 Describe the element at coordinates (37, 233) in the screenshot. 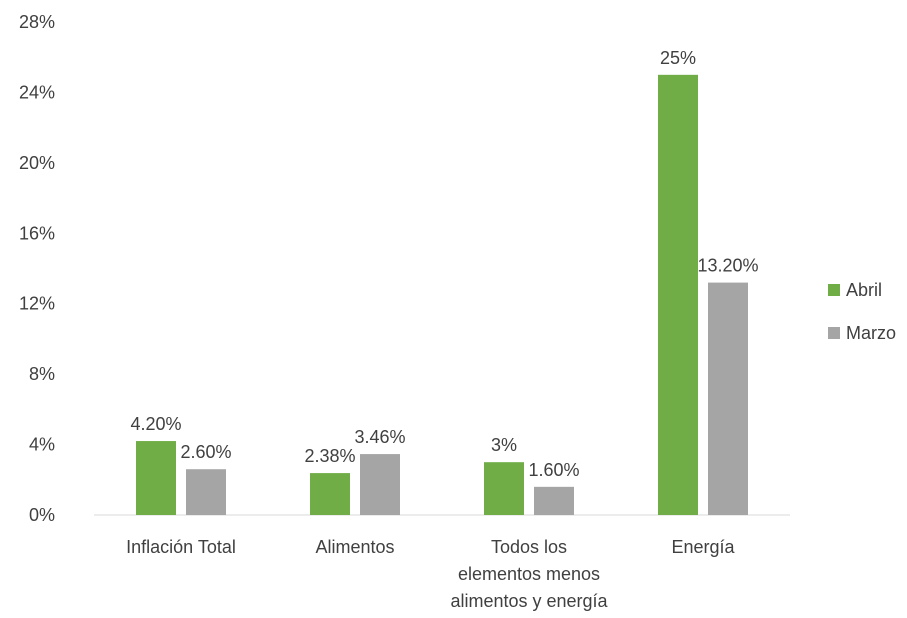

I see `y-tick-label: 16%` at that location.